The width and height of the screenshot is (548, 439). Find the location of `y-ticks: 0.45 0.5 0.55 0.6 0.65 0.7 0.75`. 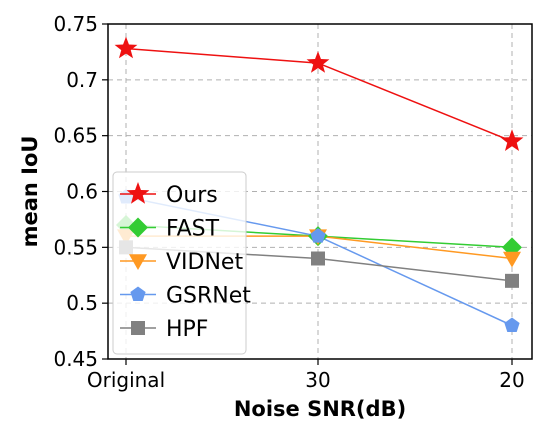

y-ticks: 0.45 0.5 0.55 0.6 0.65 0.7 0.75 is located at coordinates (80, 191).